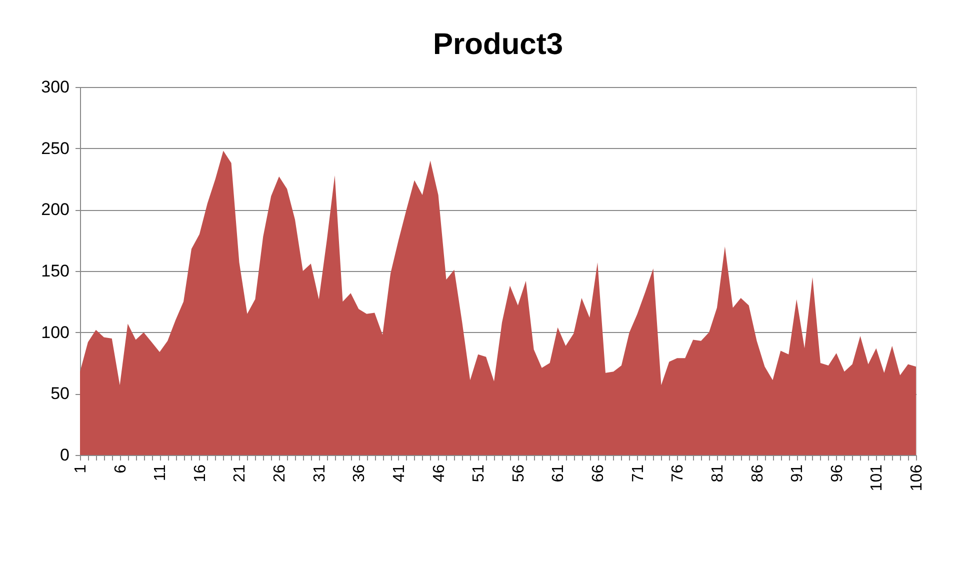  Describe the element at coordinates (240, 473) in the screenshot. I see `x-tick-label: 21` at that location.